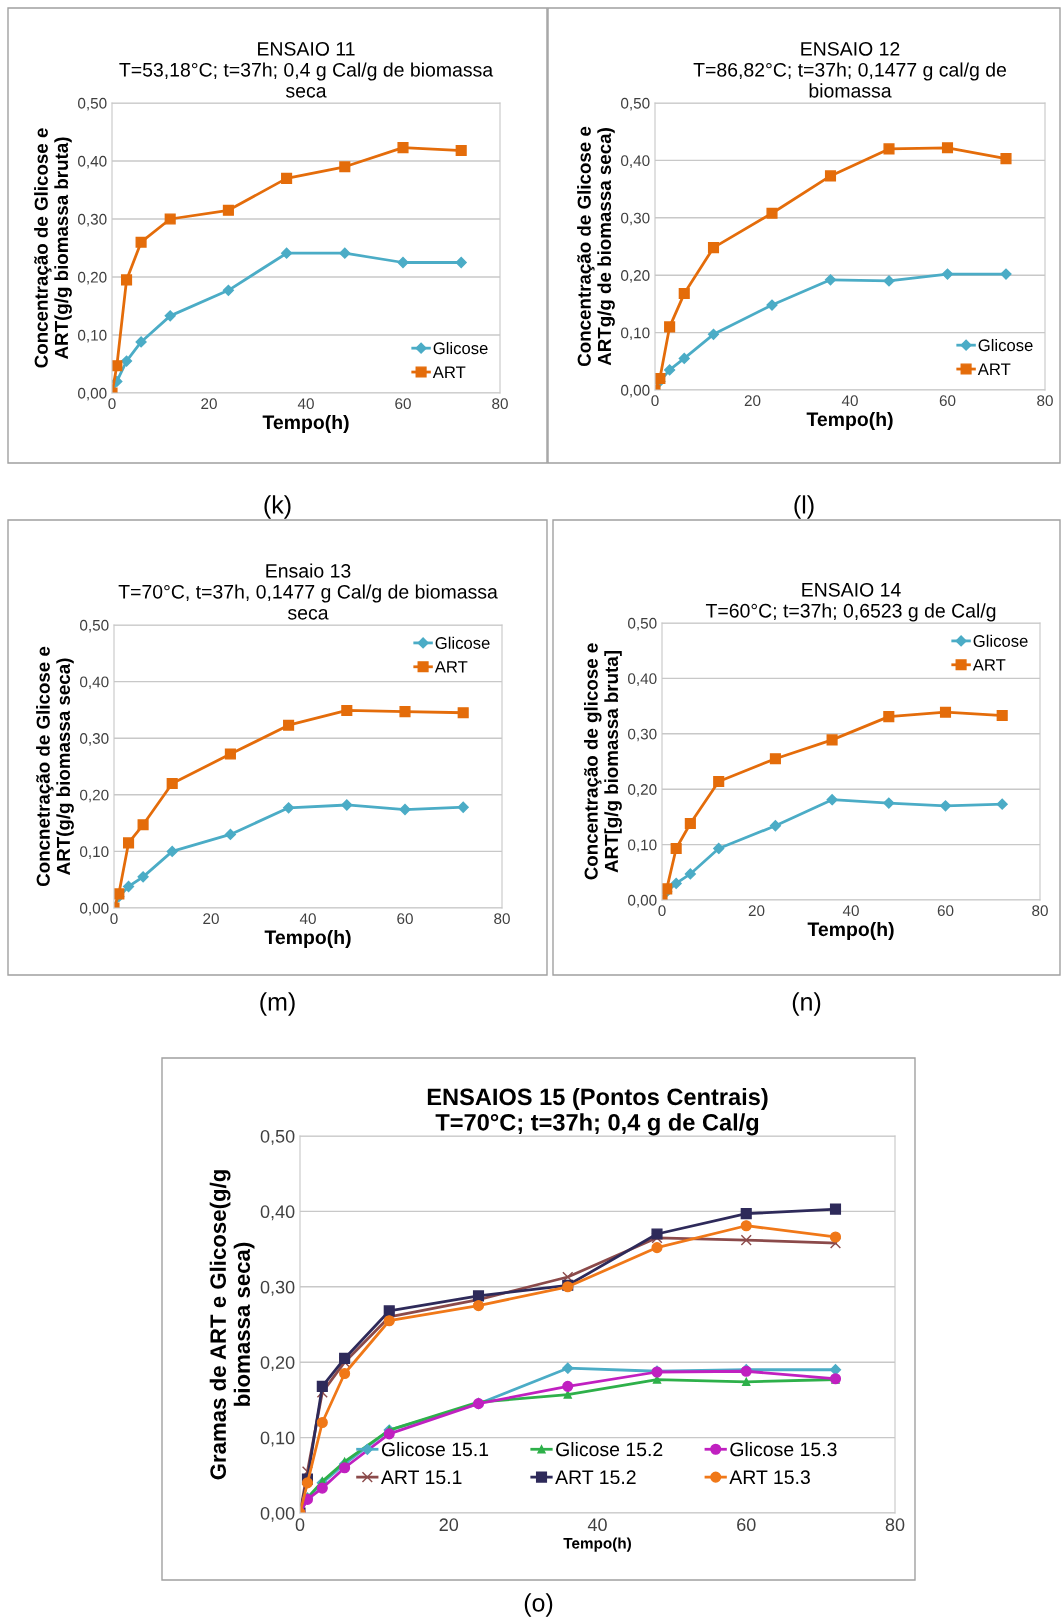 Image resolution: width=1063 pixels, height=1623 pixels. Describe the element at coordinates (308, 570) in the screenshot. I see `chart-title: Ensaio 13` at that location.